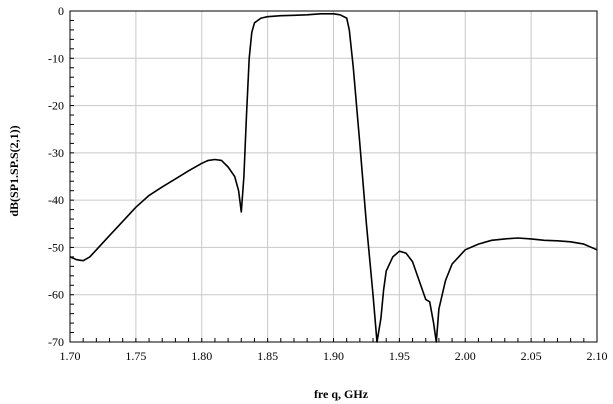 Image resolution: width=613 pixels, height=404 pixels. What do you see at coordinates (341, 394) in the screenshot?
I see `x-axis-title: fre q, GHz` at bounding box center [341, 394].